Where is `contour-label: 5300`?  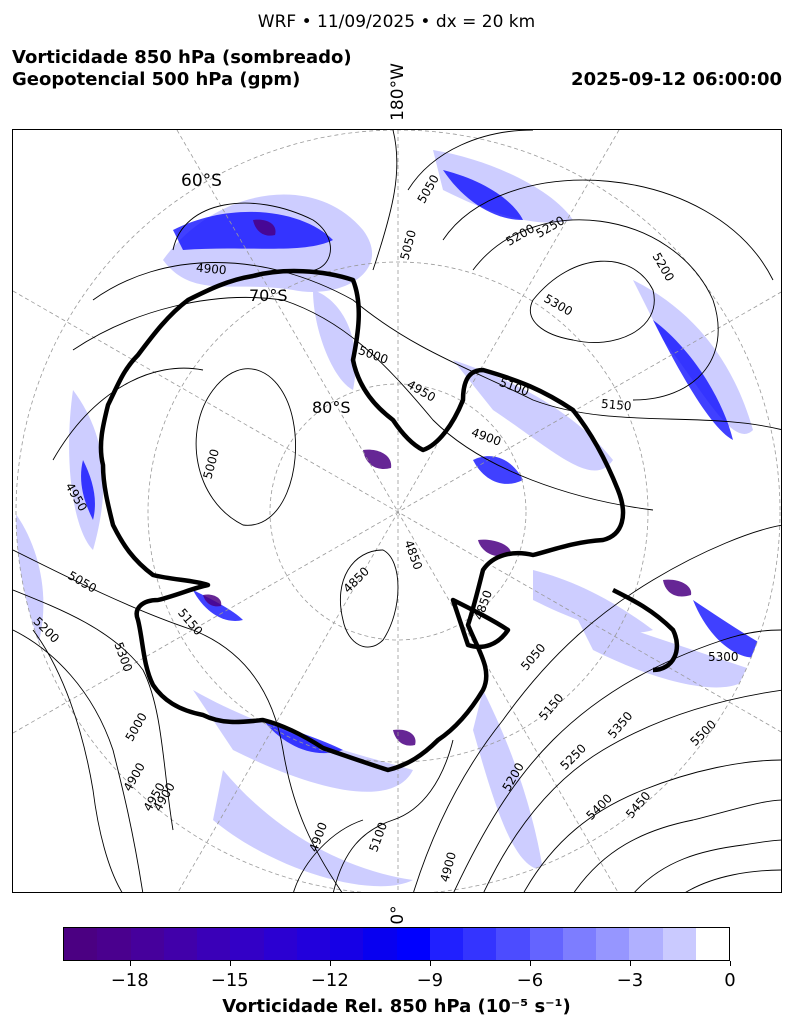
contour-label: 5300 is located at coordinates (723, 657).